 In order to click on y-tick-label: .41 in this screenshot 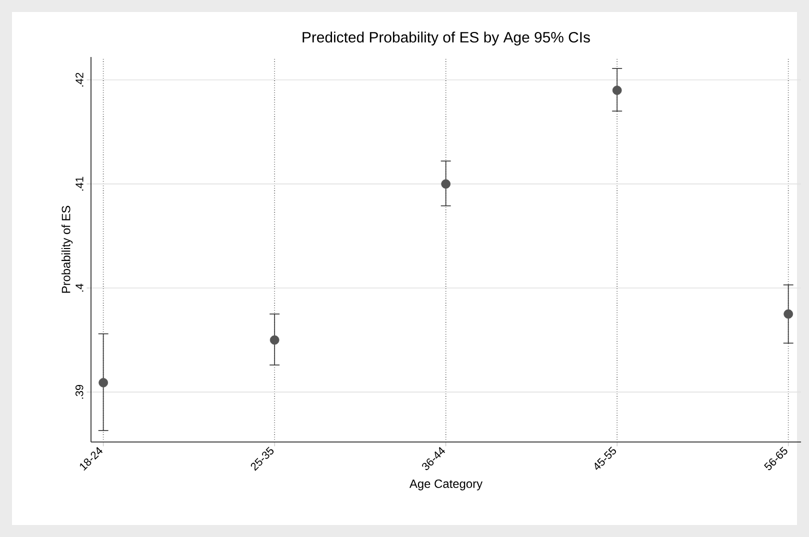, I will do `click(80, 183)`.